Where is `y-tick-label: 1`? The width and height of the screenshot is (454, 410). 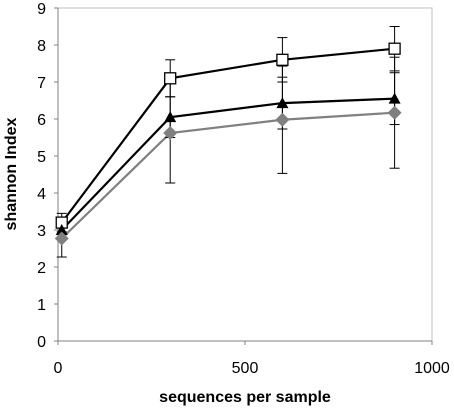 y-tick-label: 1 is located at coordinates (41, 305).